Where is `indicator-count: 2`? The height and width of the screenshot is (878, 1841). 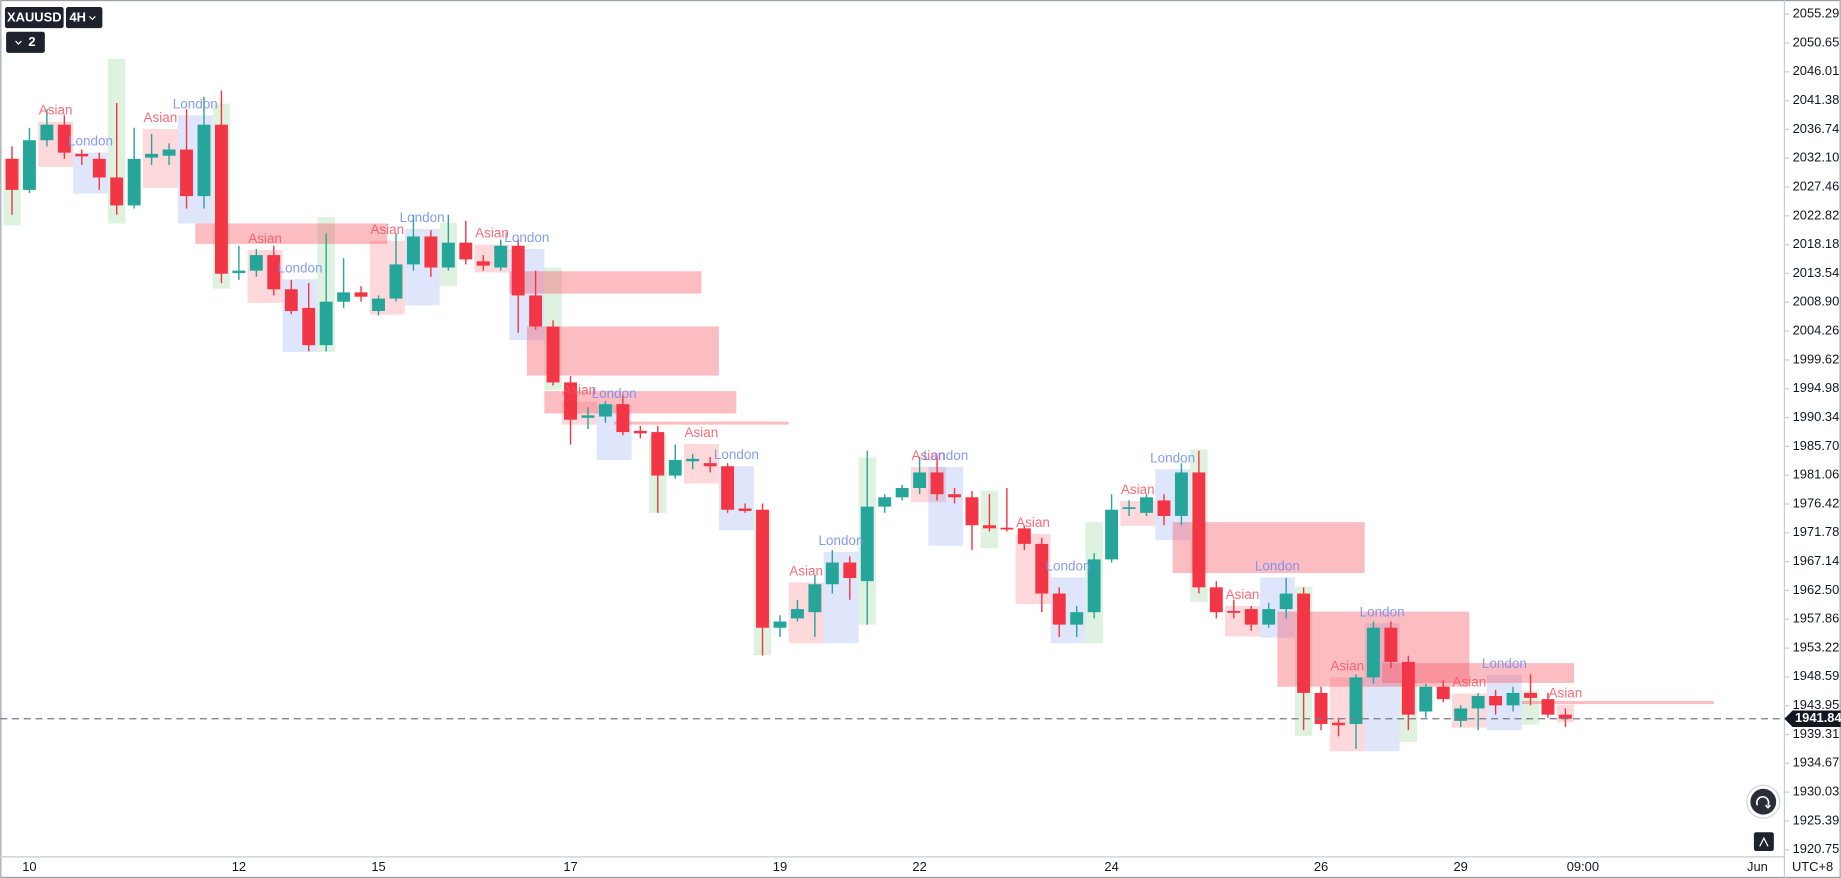 indicator-count: 2 is located at coordinates (31, 41).